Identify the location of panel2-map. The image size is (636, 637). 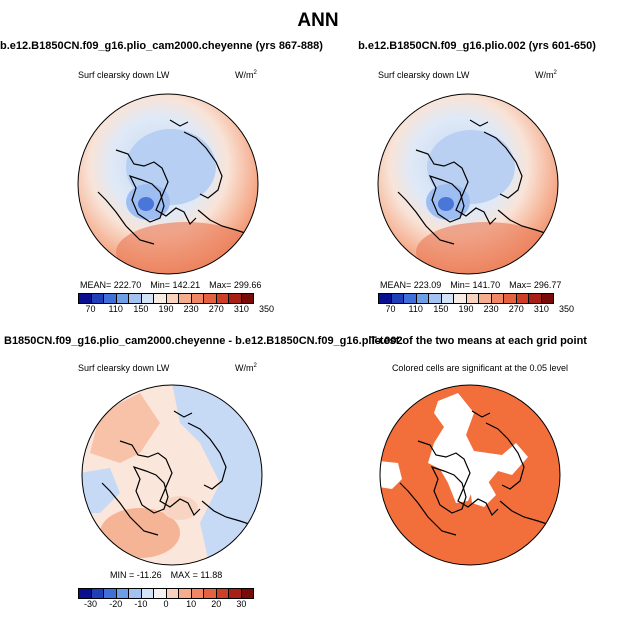
(468, 184).